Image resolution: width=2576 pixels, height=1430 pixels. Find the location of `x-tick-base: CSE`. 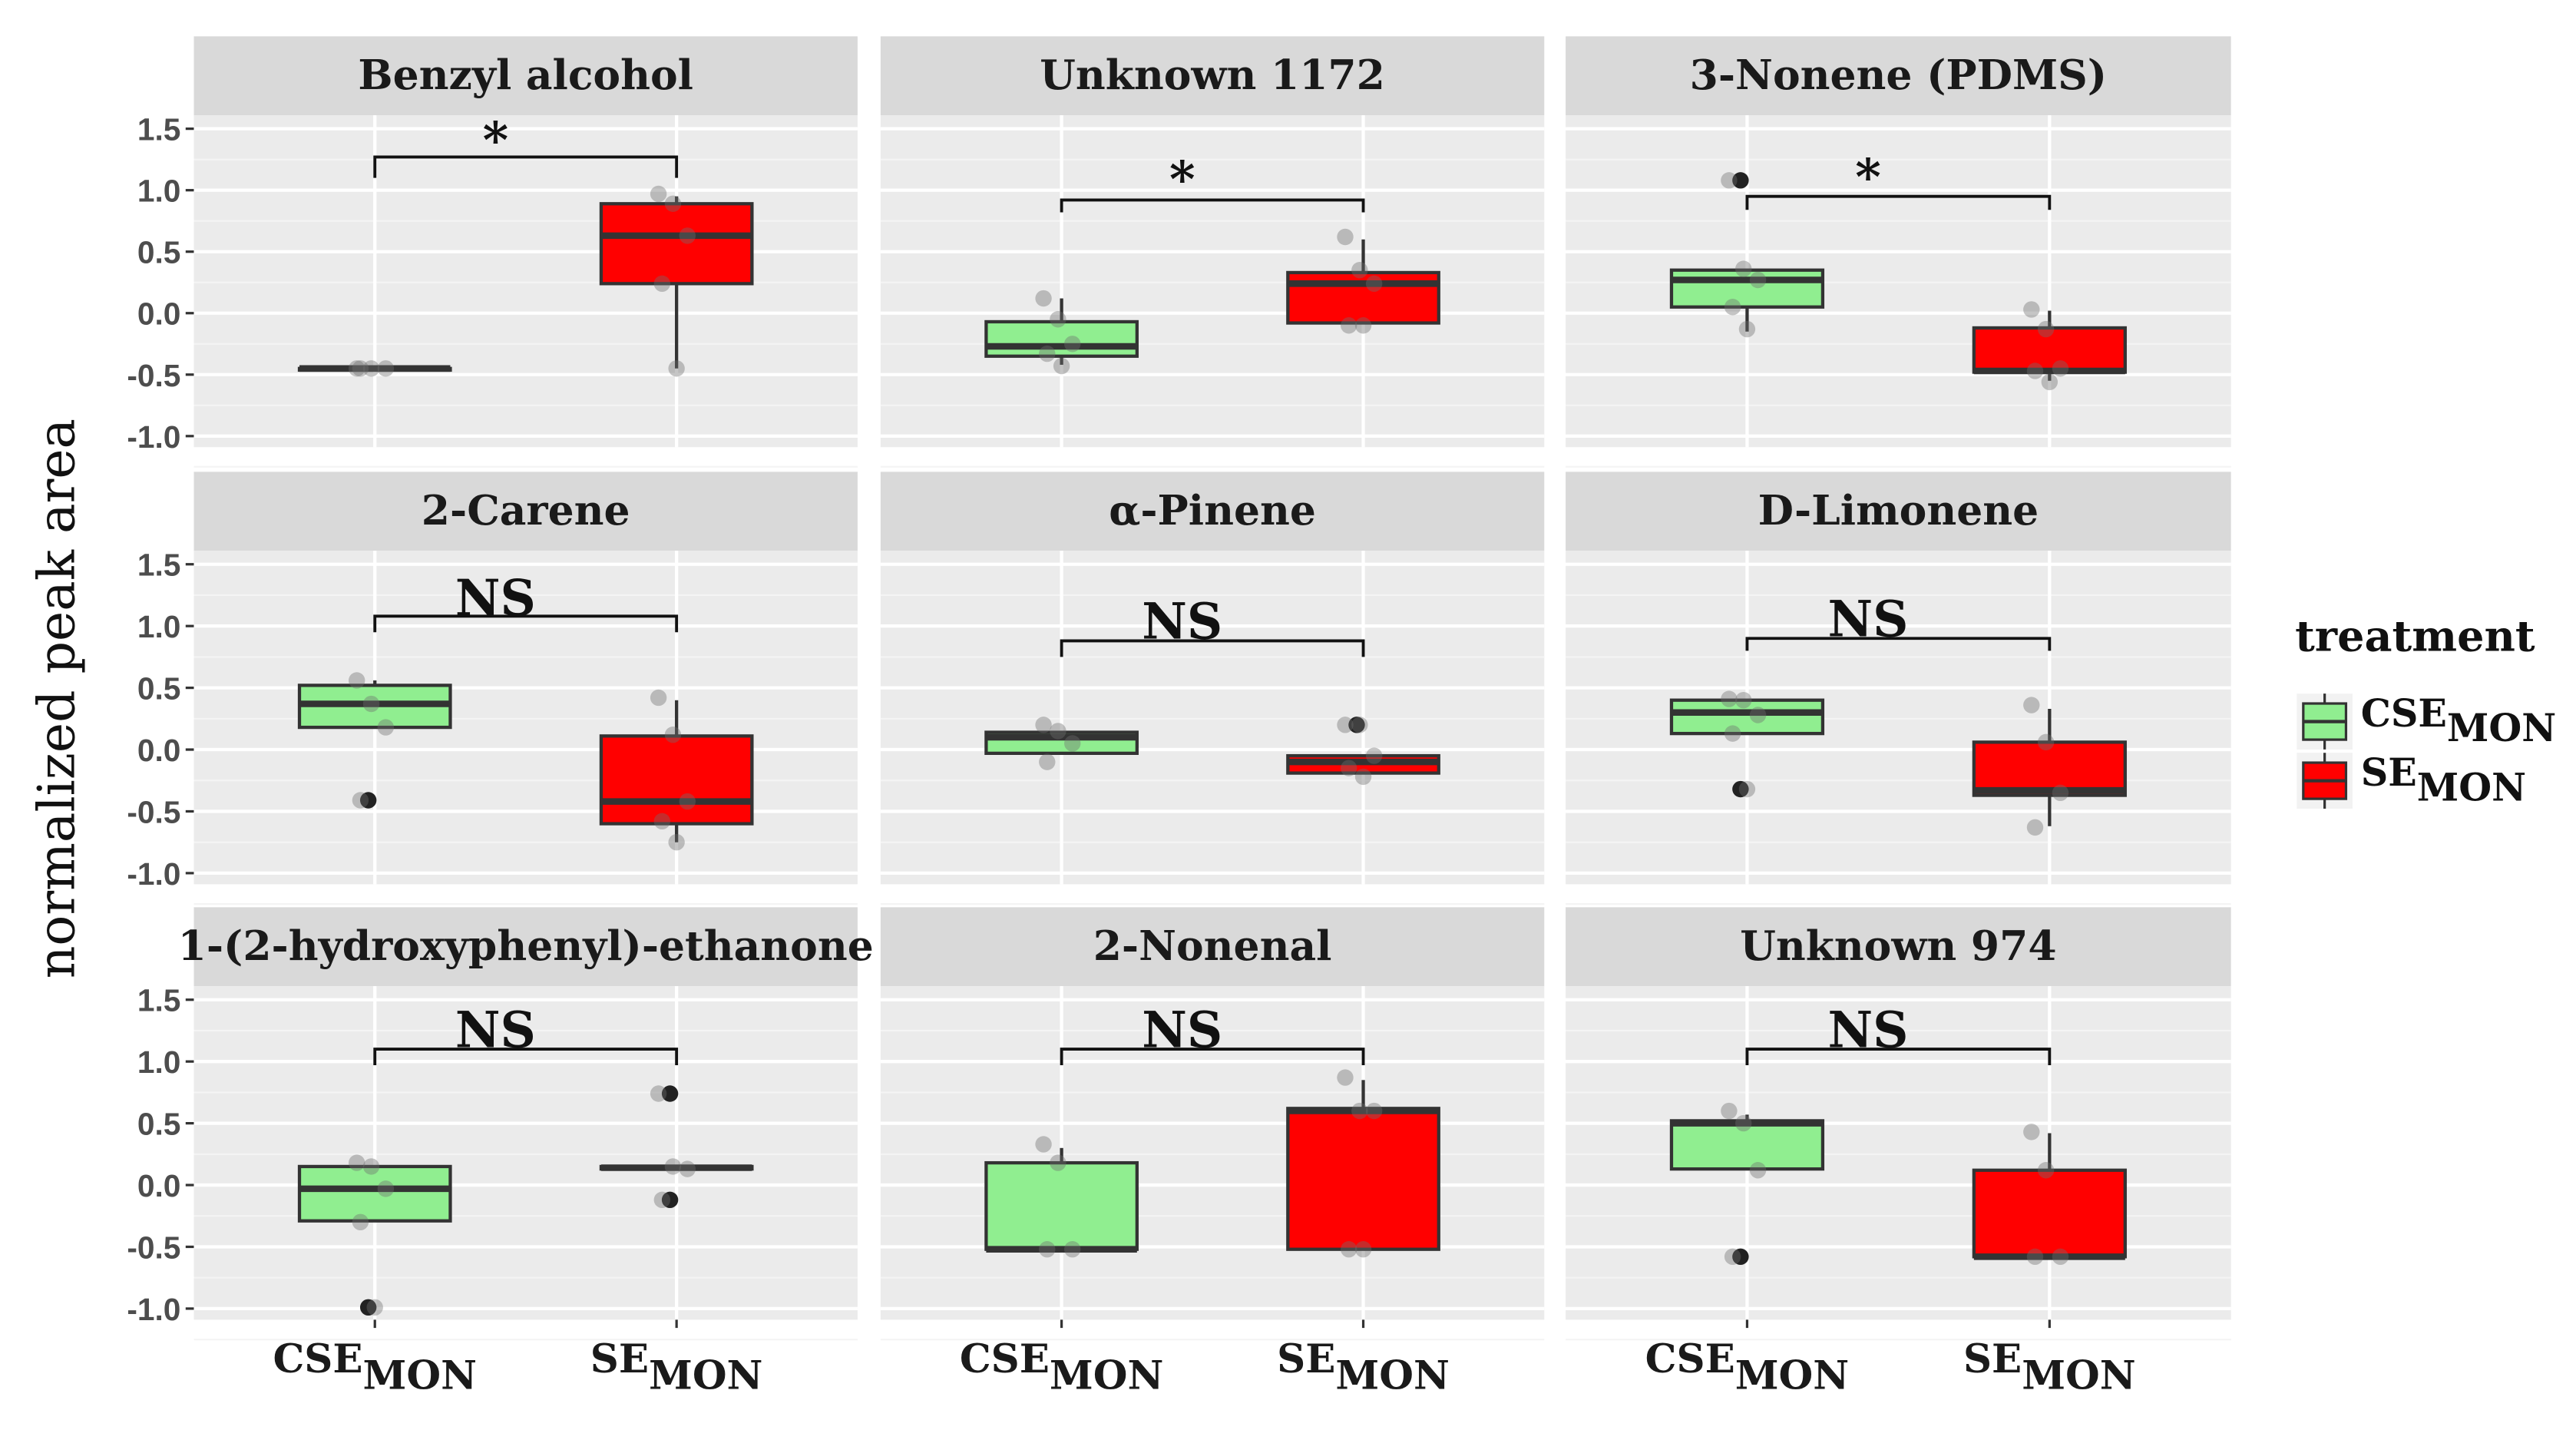

x-tick-base: CSE is located at coordinates (1690, 1359).